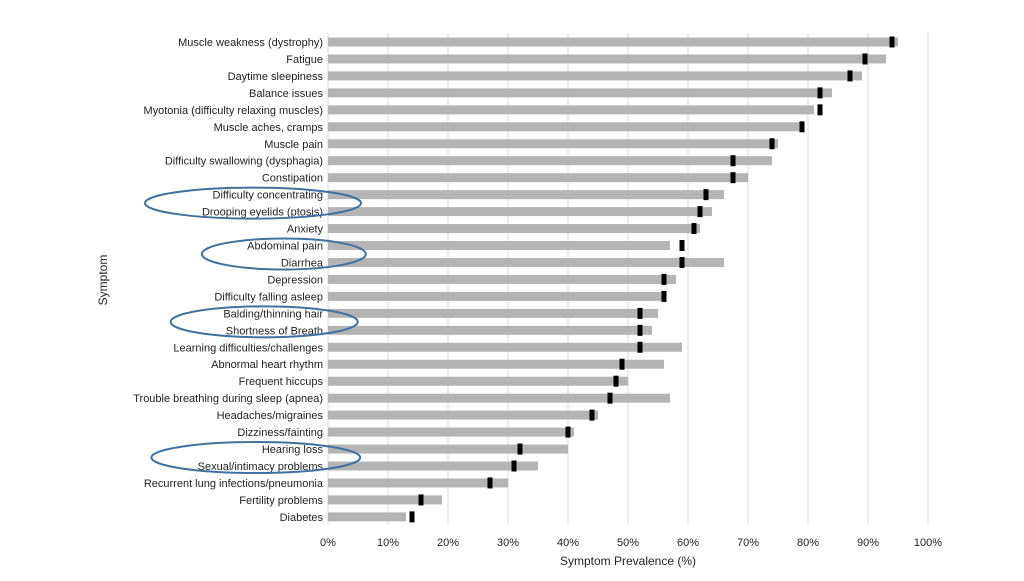 The width and height of the screenshot is (1024, 581). What do you see at coordinates (270, 416) in the screenshot?
I see `category-label: Headaches/migraines` at bounding box center [270, 416].